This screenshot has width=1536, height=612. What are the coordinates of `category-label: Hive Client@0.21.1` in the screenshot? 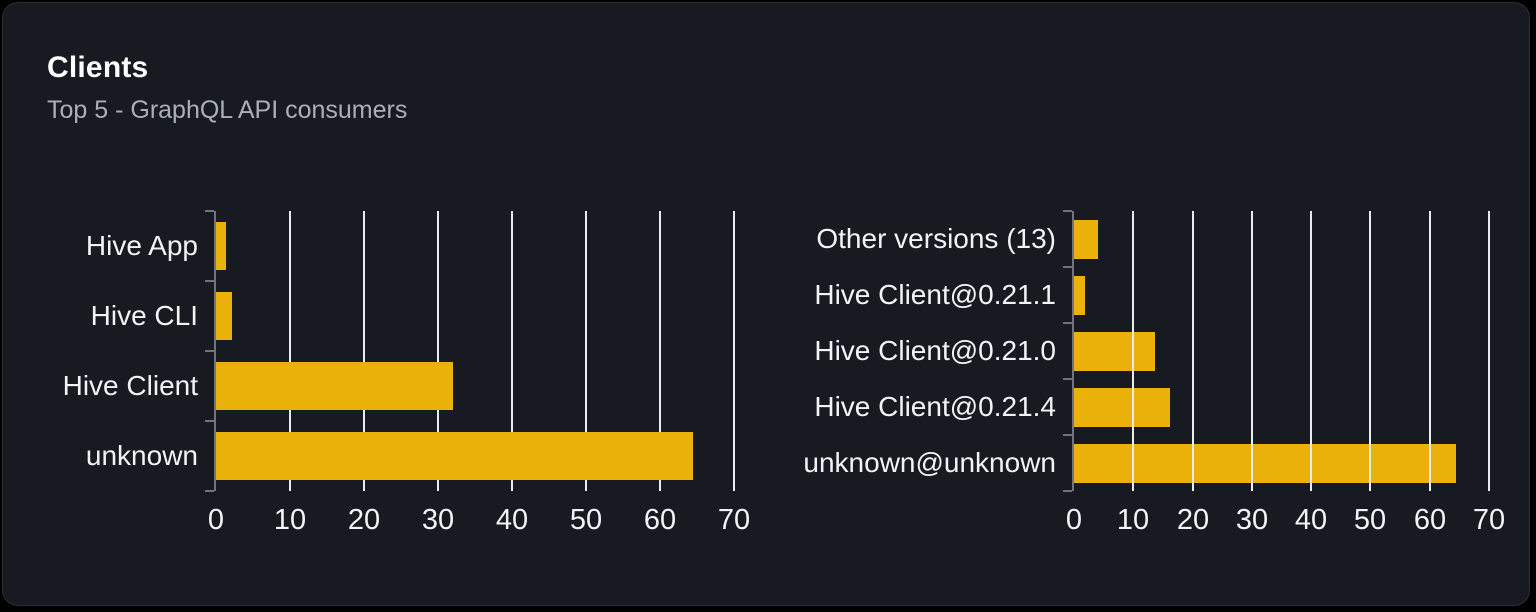 It's located at (935, 294).